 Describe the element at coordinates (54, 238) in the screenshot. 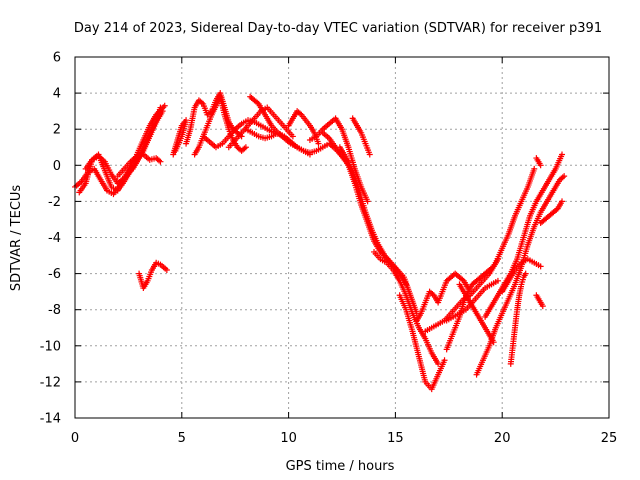

I see `y-tick-label: -4` at that location.